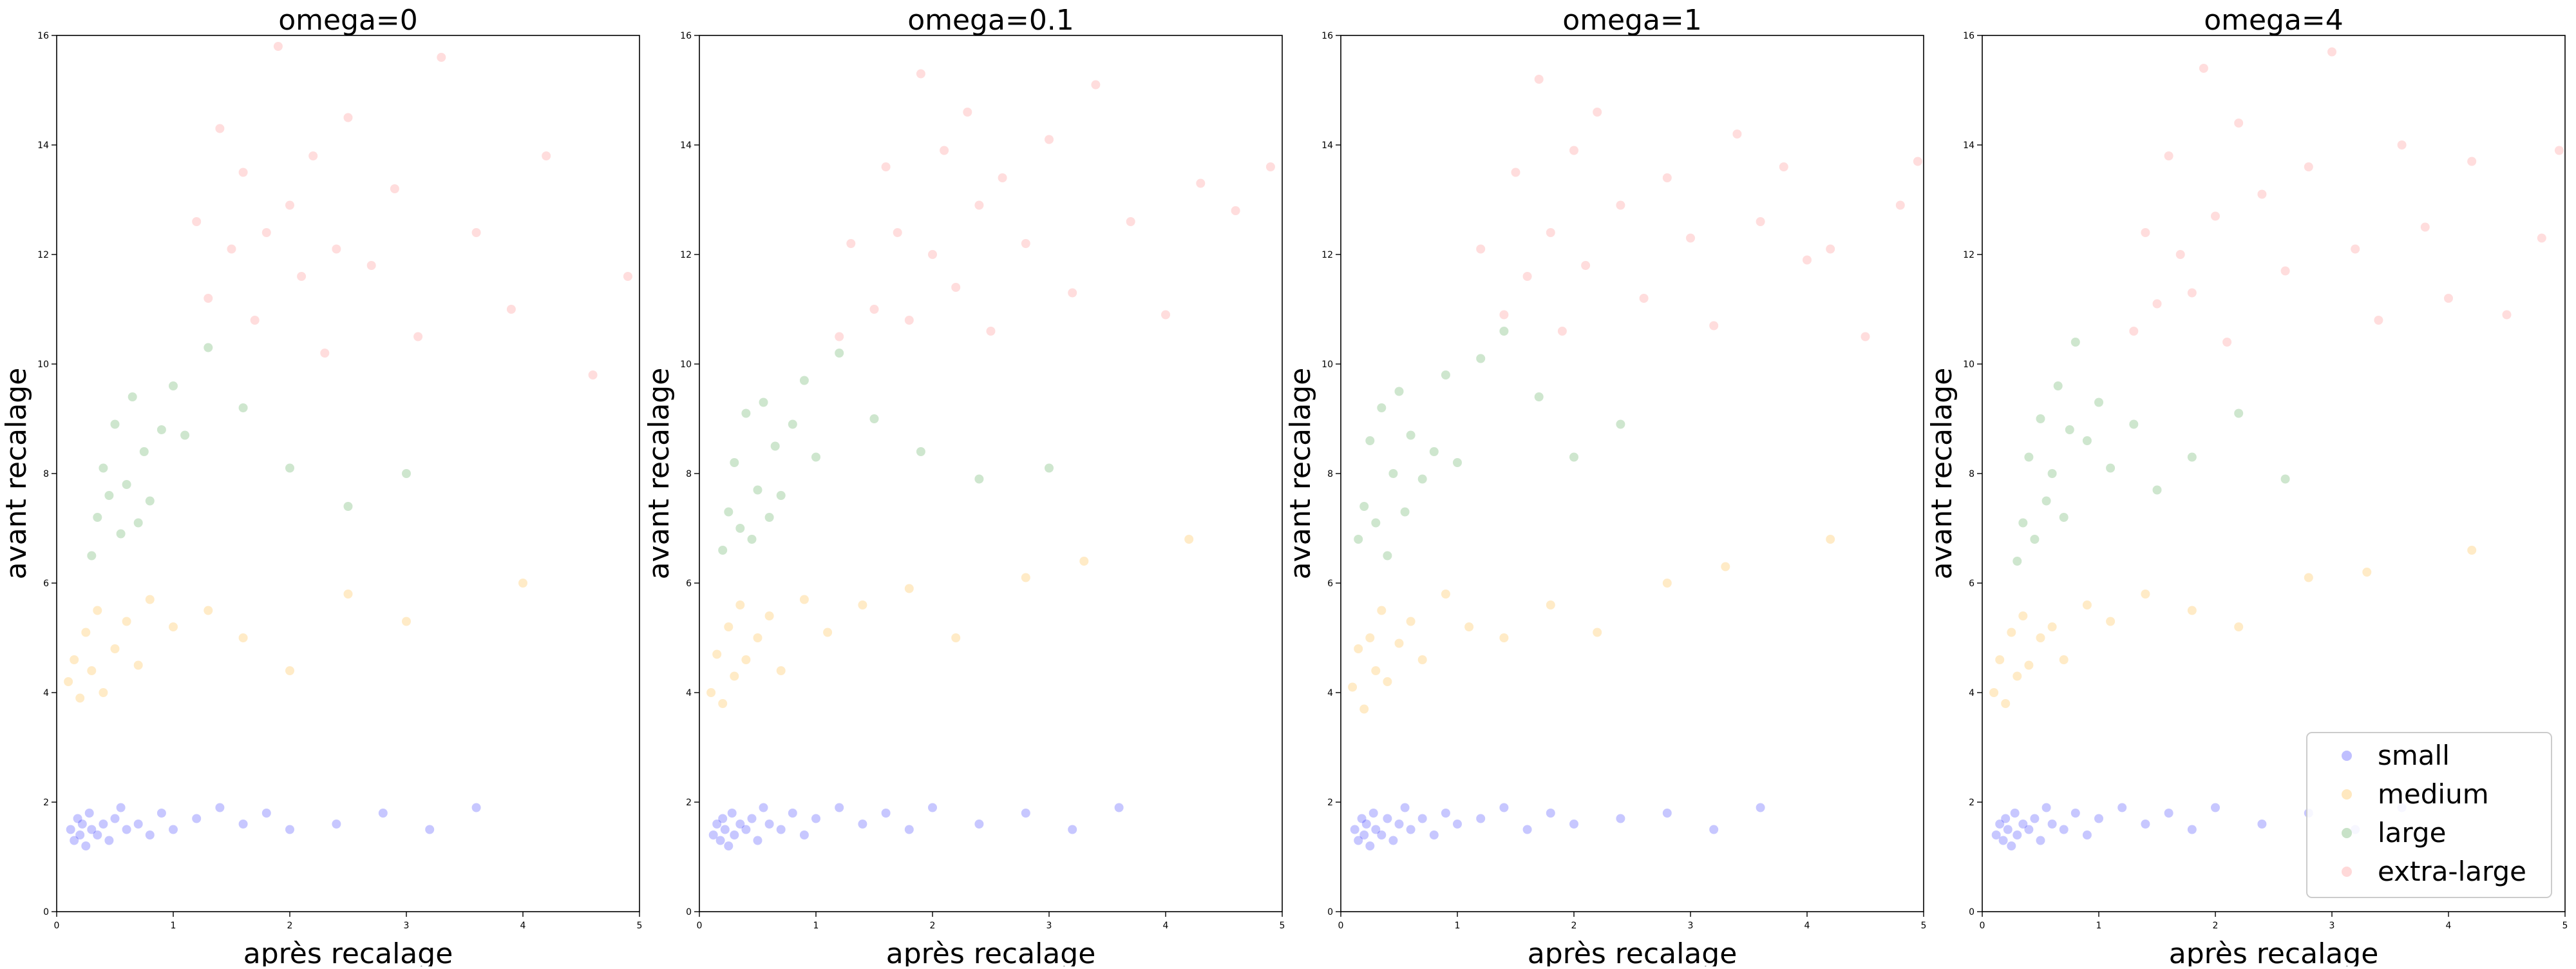 The width and height of the screenshot is (2576, 969). What do you see at coordinates (523, 926) in the screenshot?
I see `x-tick-label: 4` at bounding box center [523, 926].